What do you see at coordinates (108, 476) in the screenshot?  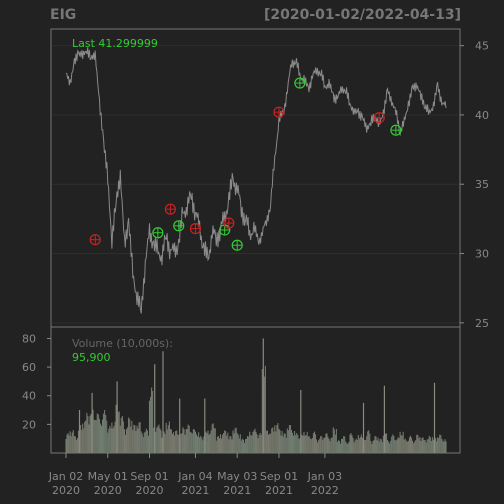 I see `x-tick-label-date: May 01` at bounding box center [108, 476].